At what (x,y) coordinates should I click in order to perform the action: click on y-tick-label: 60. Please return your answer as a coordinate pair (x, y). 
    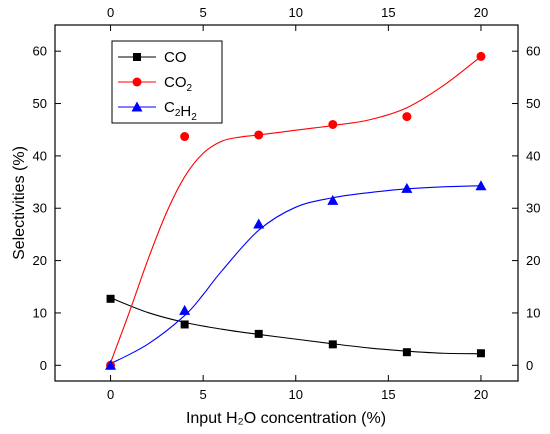
    Looking at the image, I should click on (40, 51).